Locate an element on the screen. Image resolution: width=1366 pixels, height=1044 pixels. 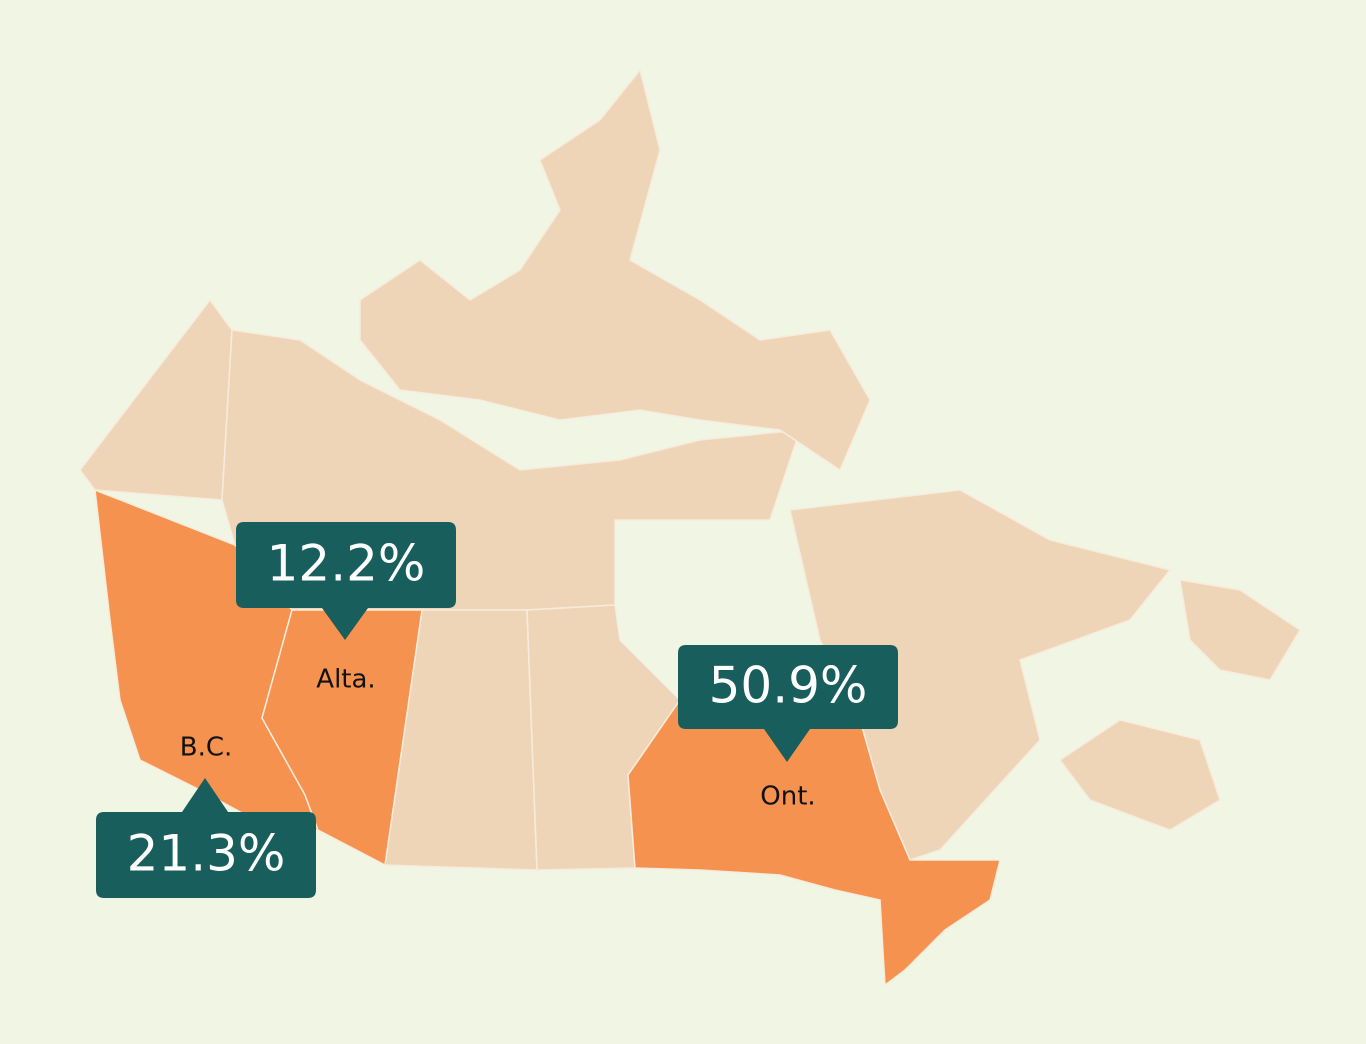
value-label: 50.9% is located at coordinates (788, 686).